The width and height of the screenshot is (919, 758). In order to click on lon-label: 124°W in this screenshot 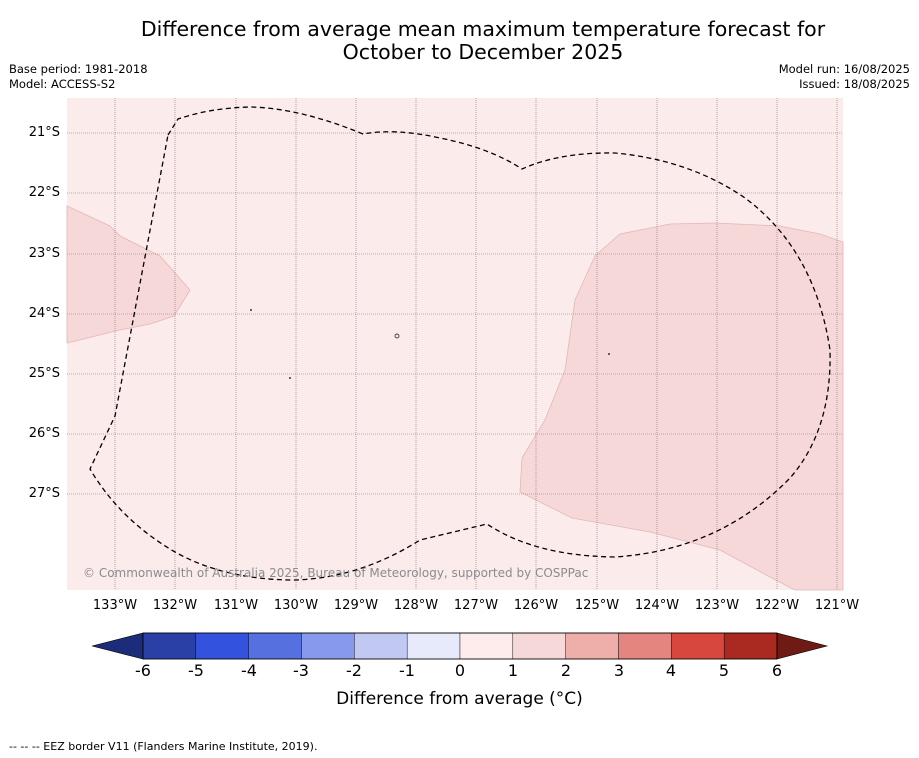, I will do `click(657, 605)`.